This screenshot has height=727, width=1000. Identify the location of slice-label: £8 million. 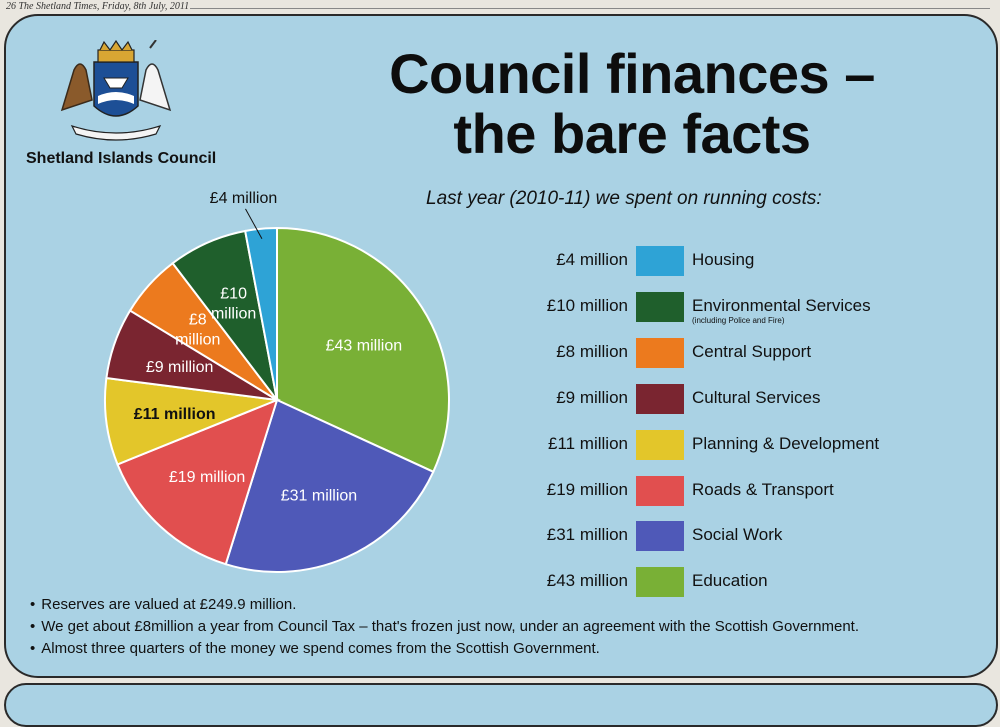
(197, 330).